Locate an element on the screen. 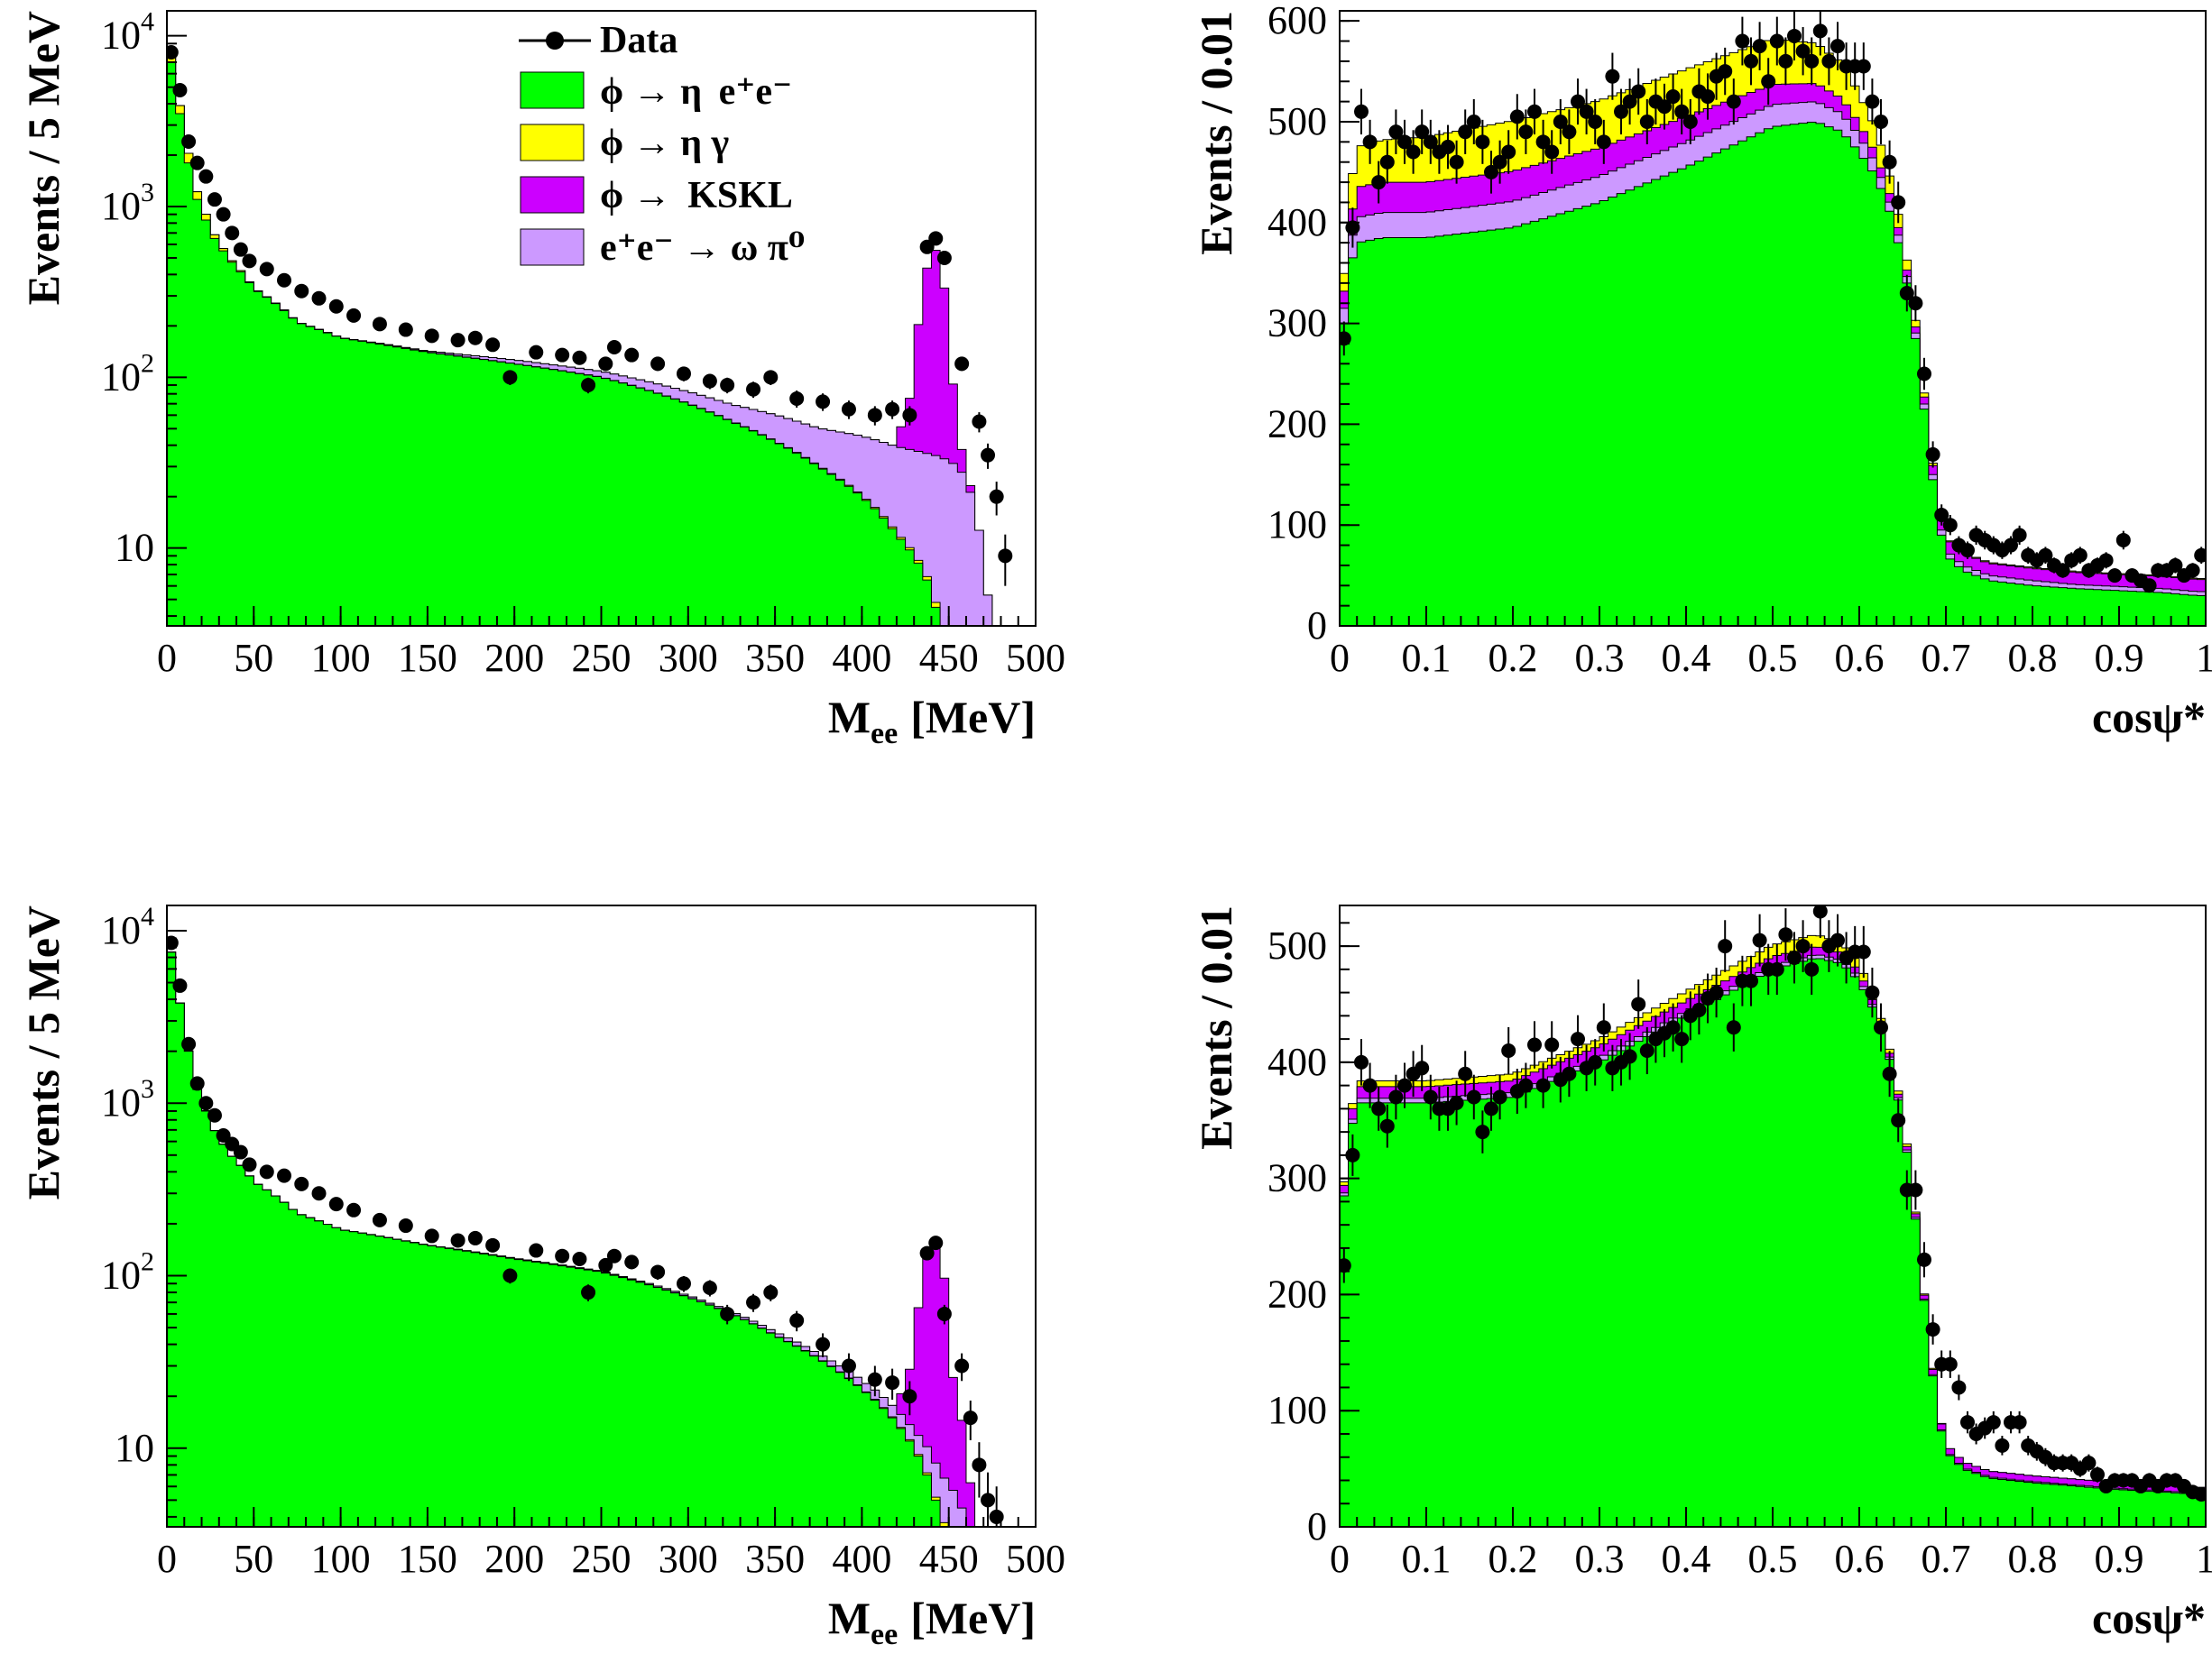  y-tick-label: 10⁴ is located at coordinates (128, 33).